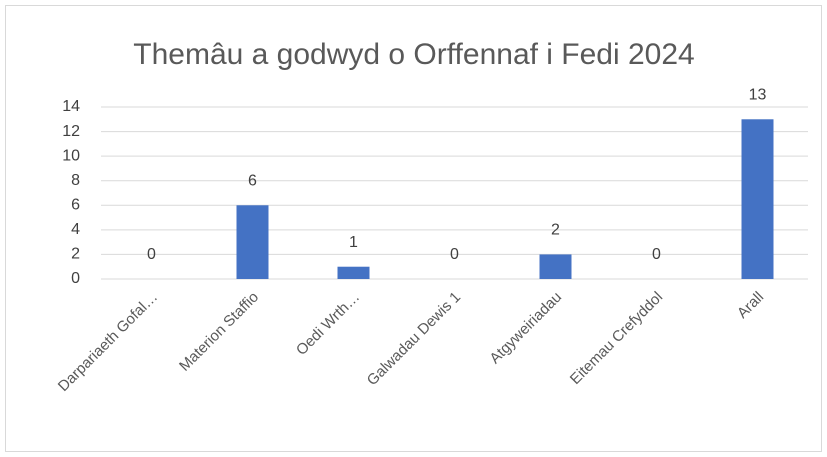 The width and height of the screenshot is (827, 457). Describe the element at coordinates (75, 180) in the screenshot. I see `y-tick-label: 8` at that location.